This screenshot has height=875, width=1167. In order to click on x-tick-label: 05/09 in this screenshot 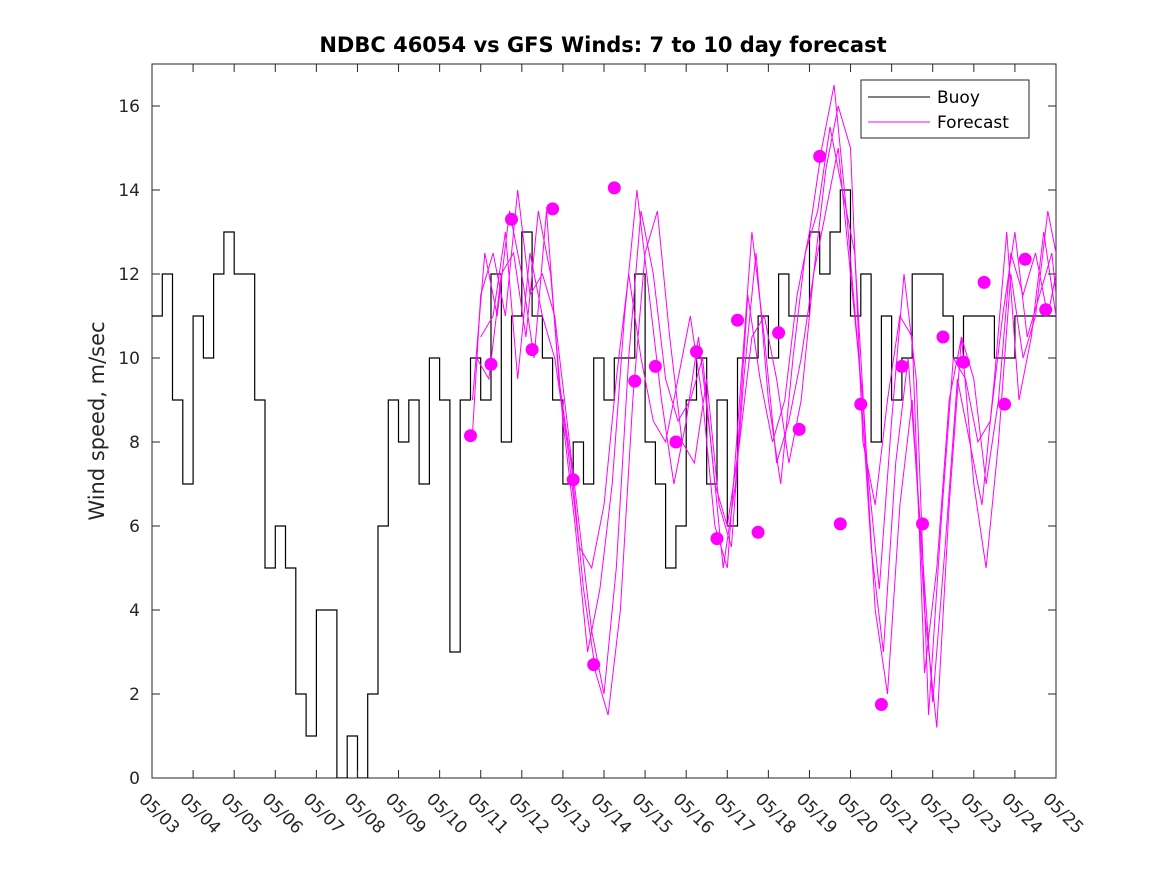, I will do `click(405, 813)`.